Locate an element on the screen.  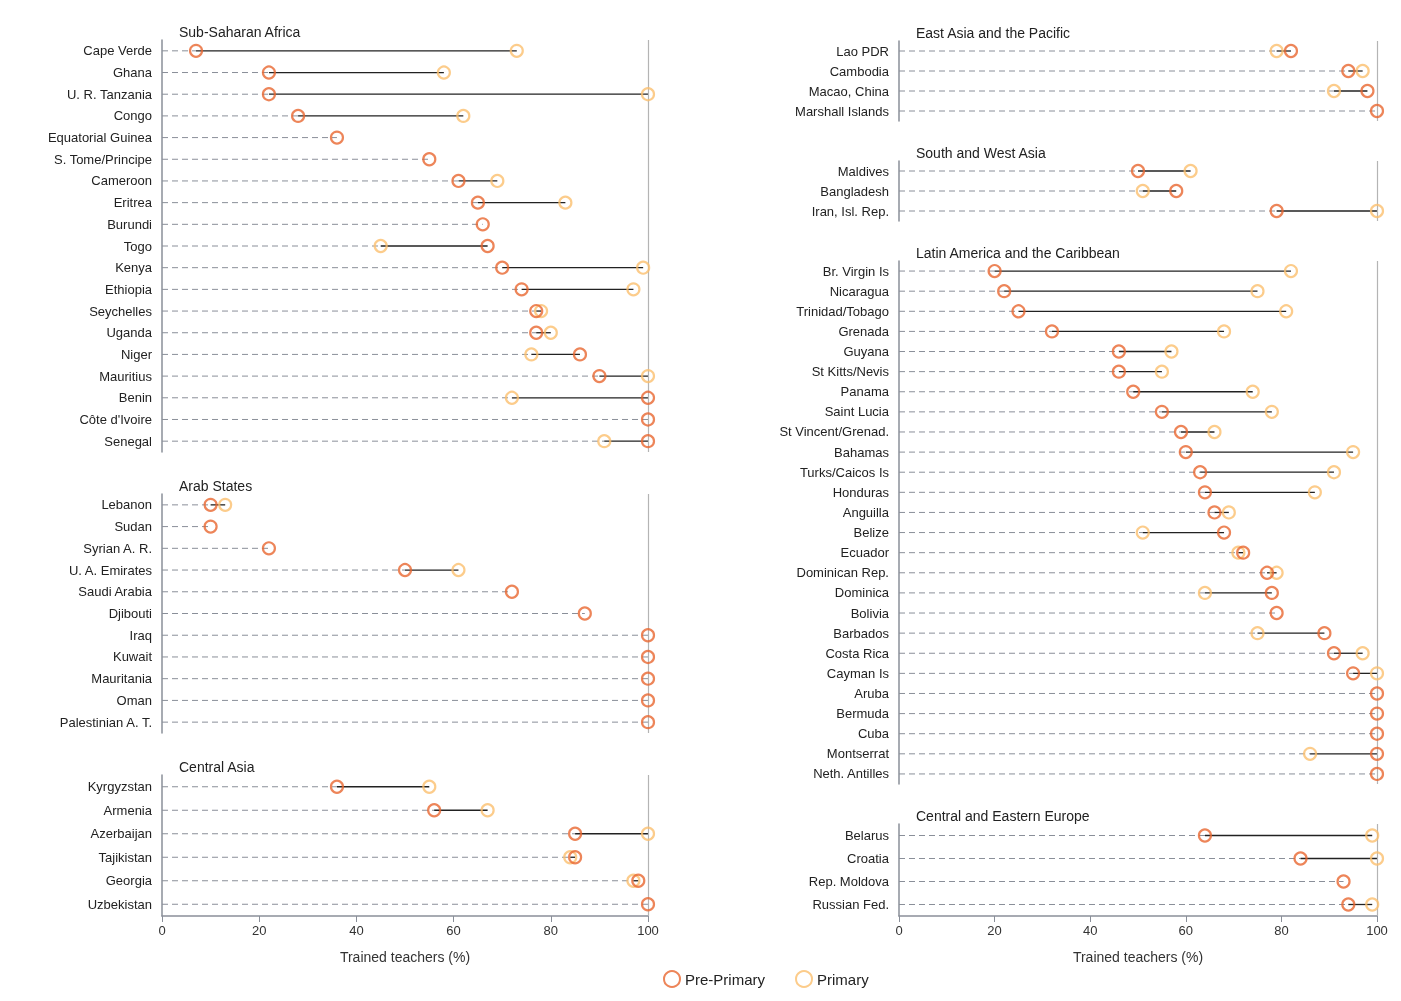
y-tick-label: Ethiopia is located at coordinates (129, 289).